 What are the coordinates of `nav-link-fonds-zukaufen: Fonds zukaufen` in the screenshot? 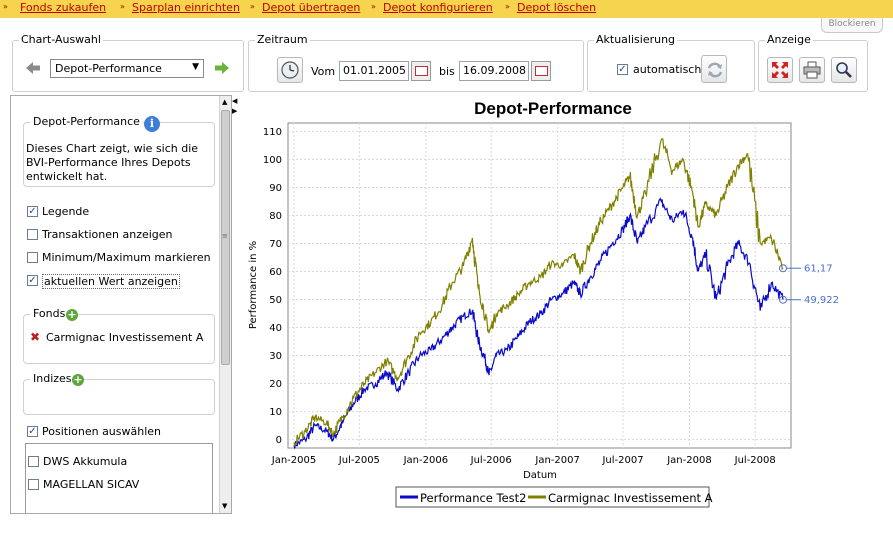 It's located at (63, 7).